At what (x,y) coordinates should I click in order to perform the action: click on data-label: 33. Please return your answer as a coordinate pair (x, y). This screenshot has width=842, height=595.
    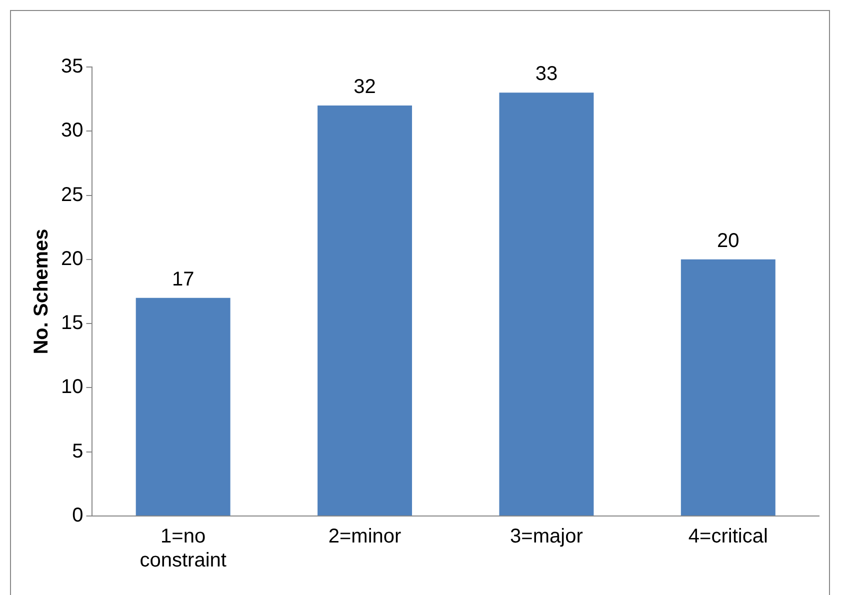
    Looking at the image, I should click on (546, 74).